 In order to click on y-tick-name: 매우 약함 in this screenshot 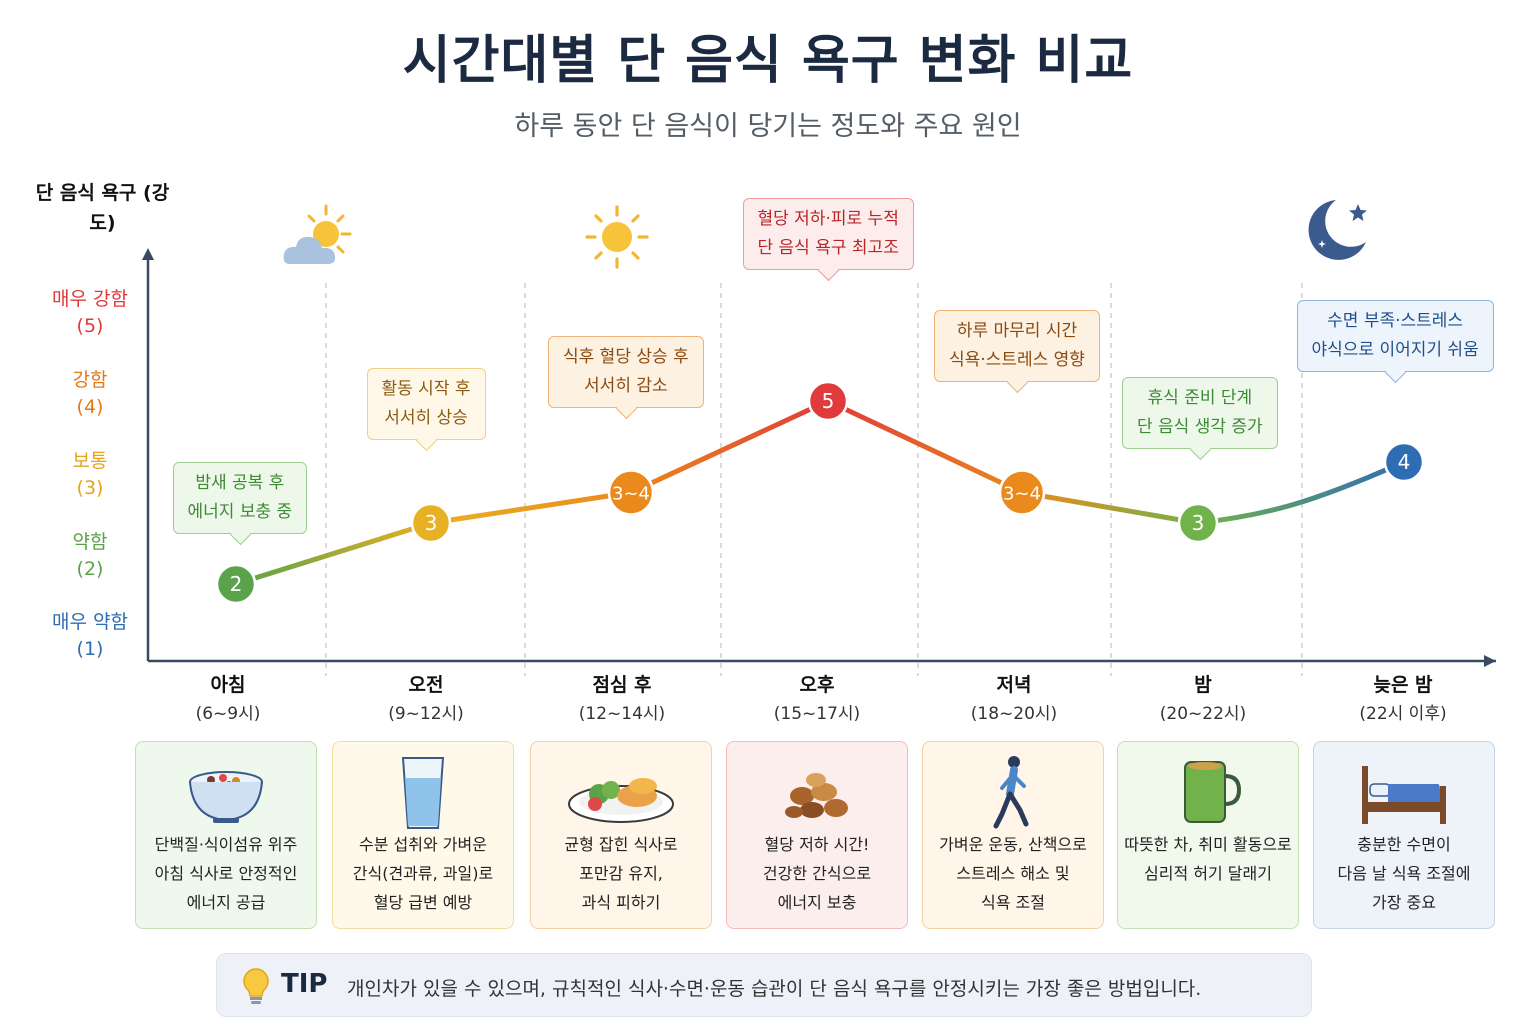, I will do `click(90, 622)`.